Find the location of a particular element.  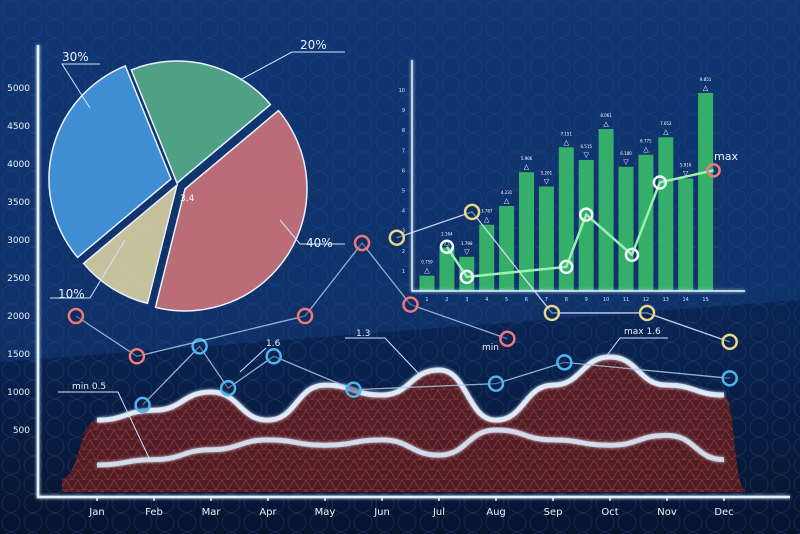

bar-x-tick-label: 6 is located at coordinates (526, 300).